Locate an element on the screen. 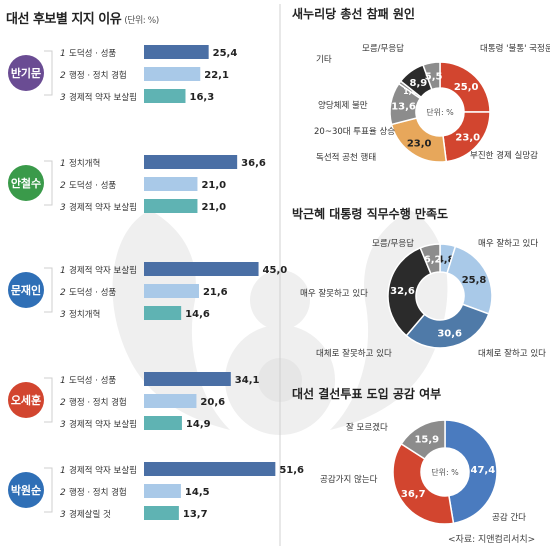 The image size is (550, 550). candidate-name: 박원순 is located at coordinates (26, 490).